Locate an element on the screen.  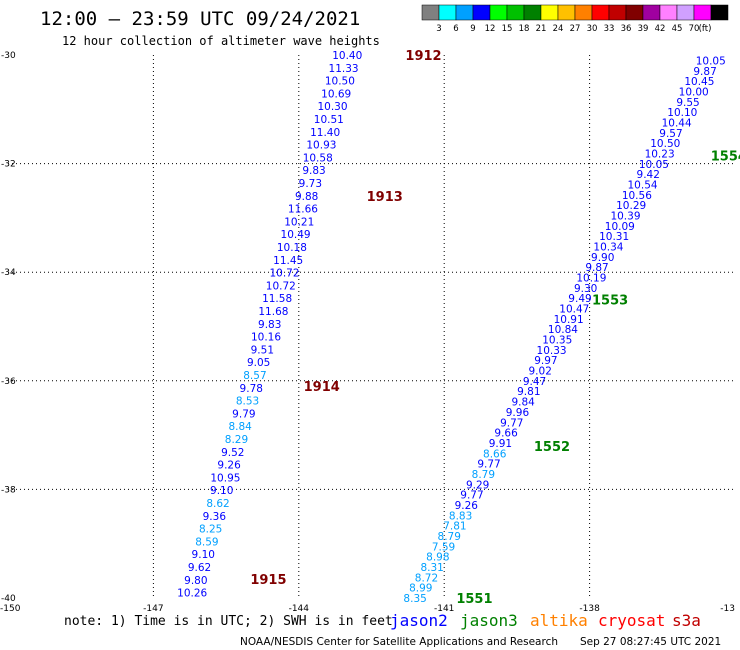
swh-value: 11.33 is located at coordinates (344, 69).